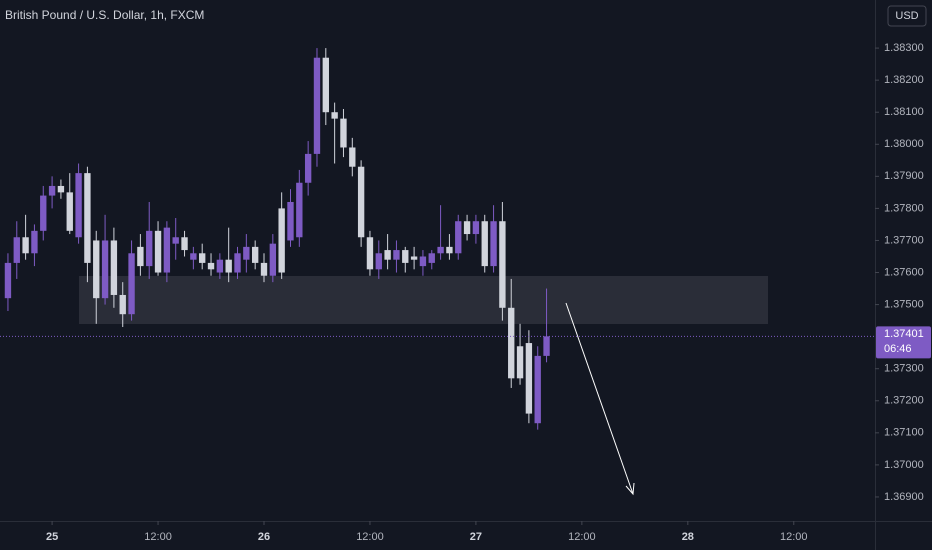 The width and height of the screenshot is (932, 550). Describe the element at coordinates (904, 208) in the screenshot. I see `y-tick-label: 1.37800` at that location.